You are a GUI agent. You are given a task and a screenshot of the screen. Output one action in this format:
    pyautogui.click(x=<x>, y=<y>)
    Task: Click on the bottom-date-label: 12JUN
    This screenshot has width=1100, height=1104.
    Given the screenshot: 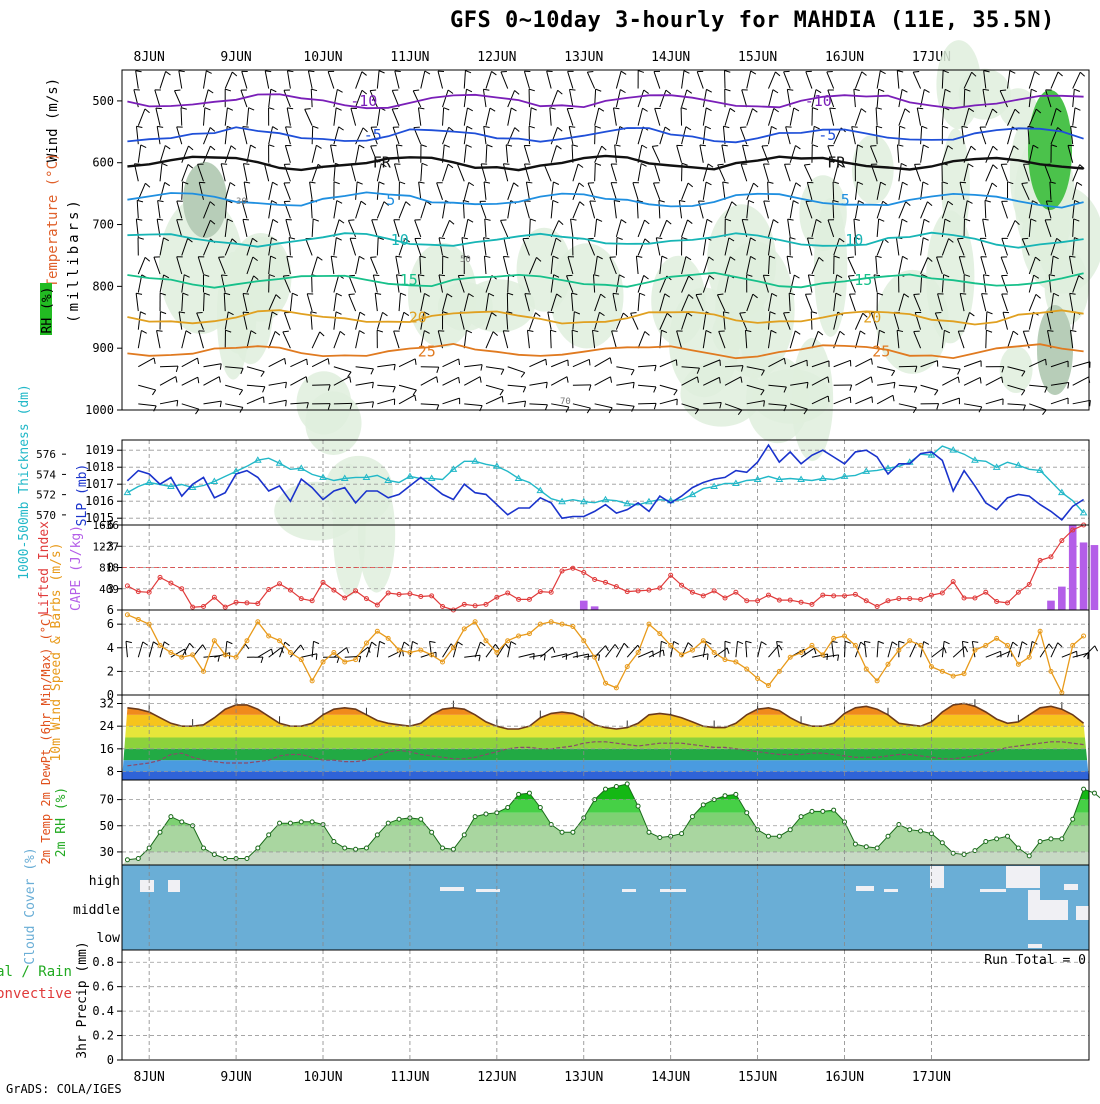 What is the action you would take?
    pyautogui.click(x=496, y=1077)
    